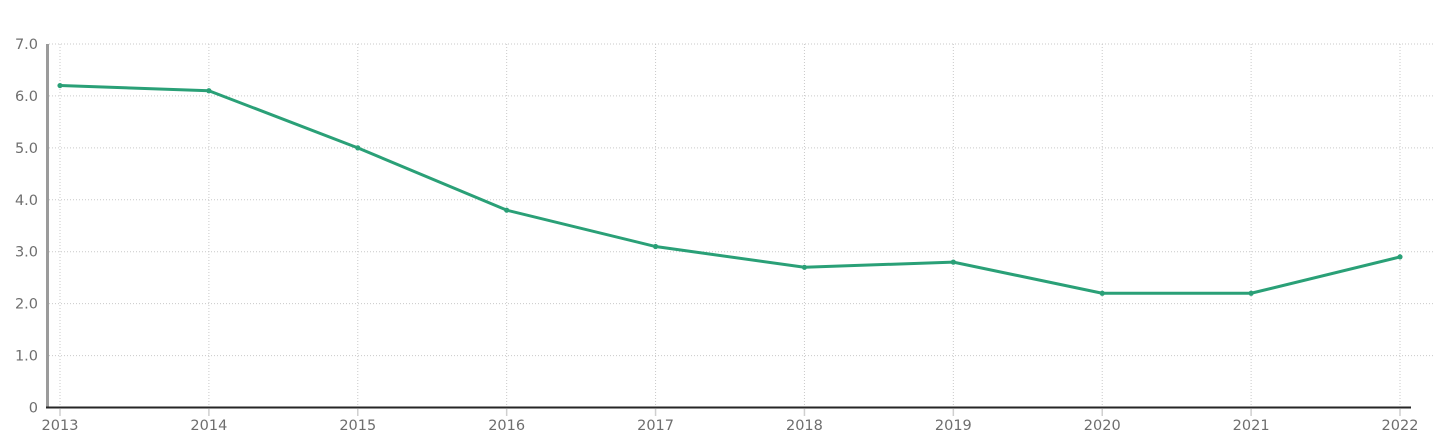 This screenshot has width=1433, height=445. I want to click on x-tick-label: 2013, so click(60, 426).